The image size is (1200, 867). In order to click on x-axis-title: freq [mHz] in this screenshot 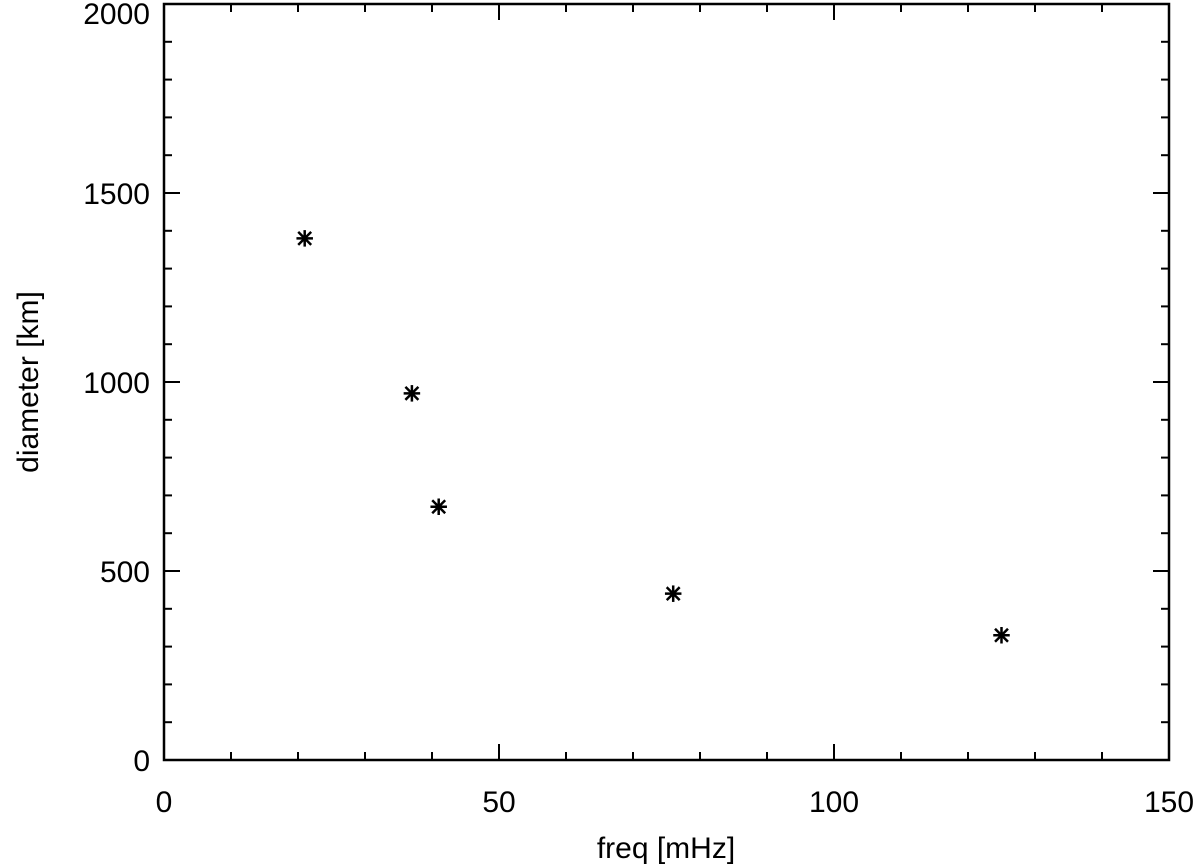, I will do `click(666, 848)`.